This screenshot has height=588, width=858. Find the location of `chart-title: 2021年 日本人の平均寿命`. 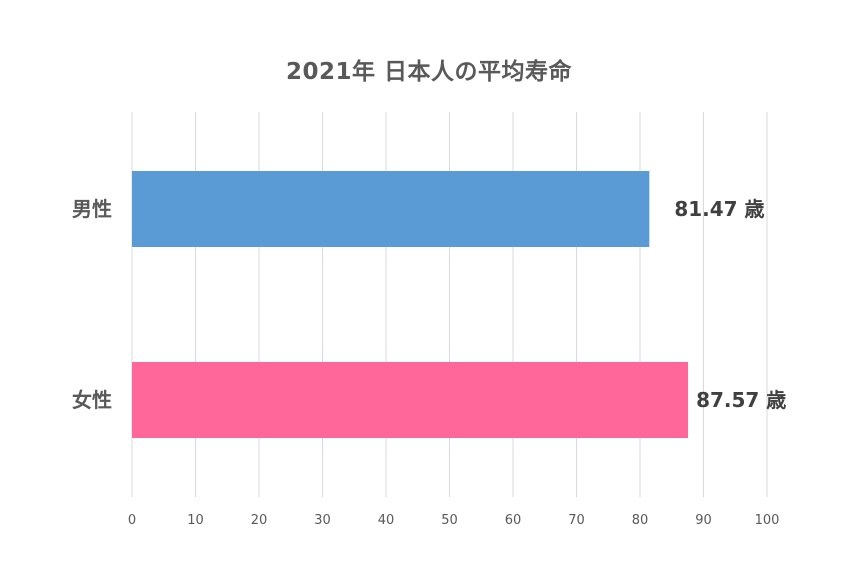

chart-title: 2021年 日本人の平均寿命 is located at coordinates (429, 72).